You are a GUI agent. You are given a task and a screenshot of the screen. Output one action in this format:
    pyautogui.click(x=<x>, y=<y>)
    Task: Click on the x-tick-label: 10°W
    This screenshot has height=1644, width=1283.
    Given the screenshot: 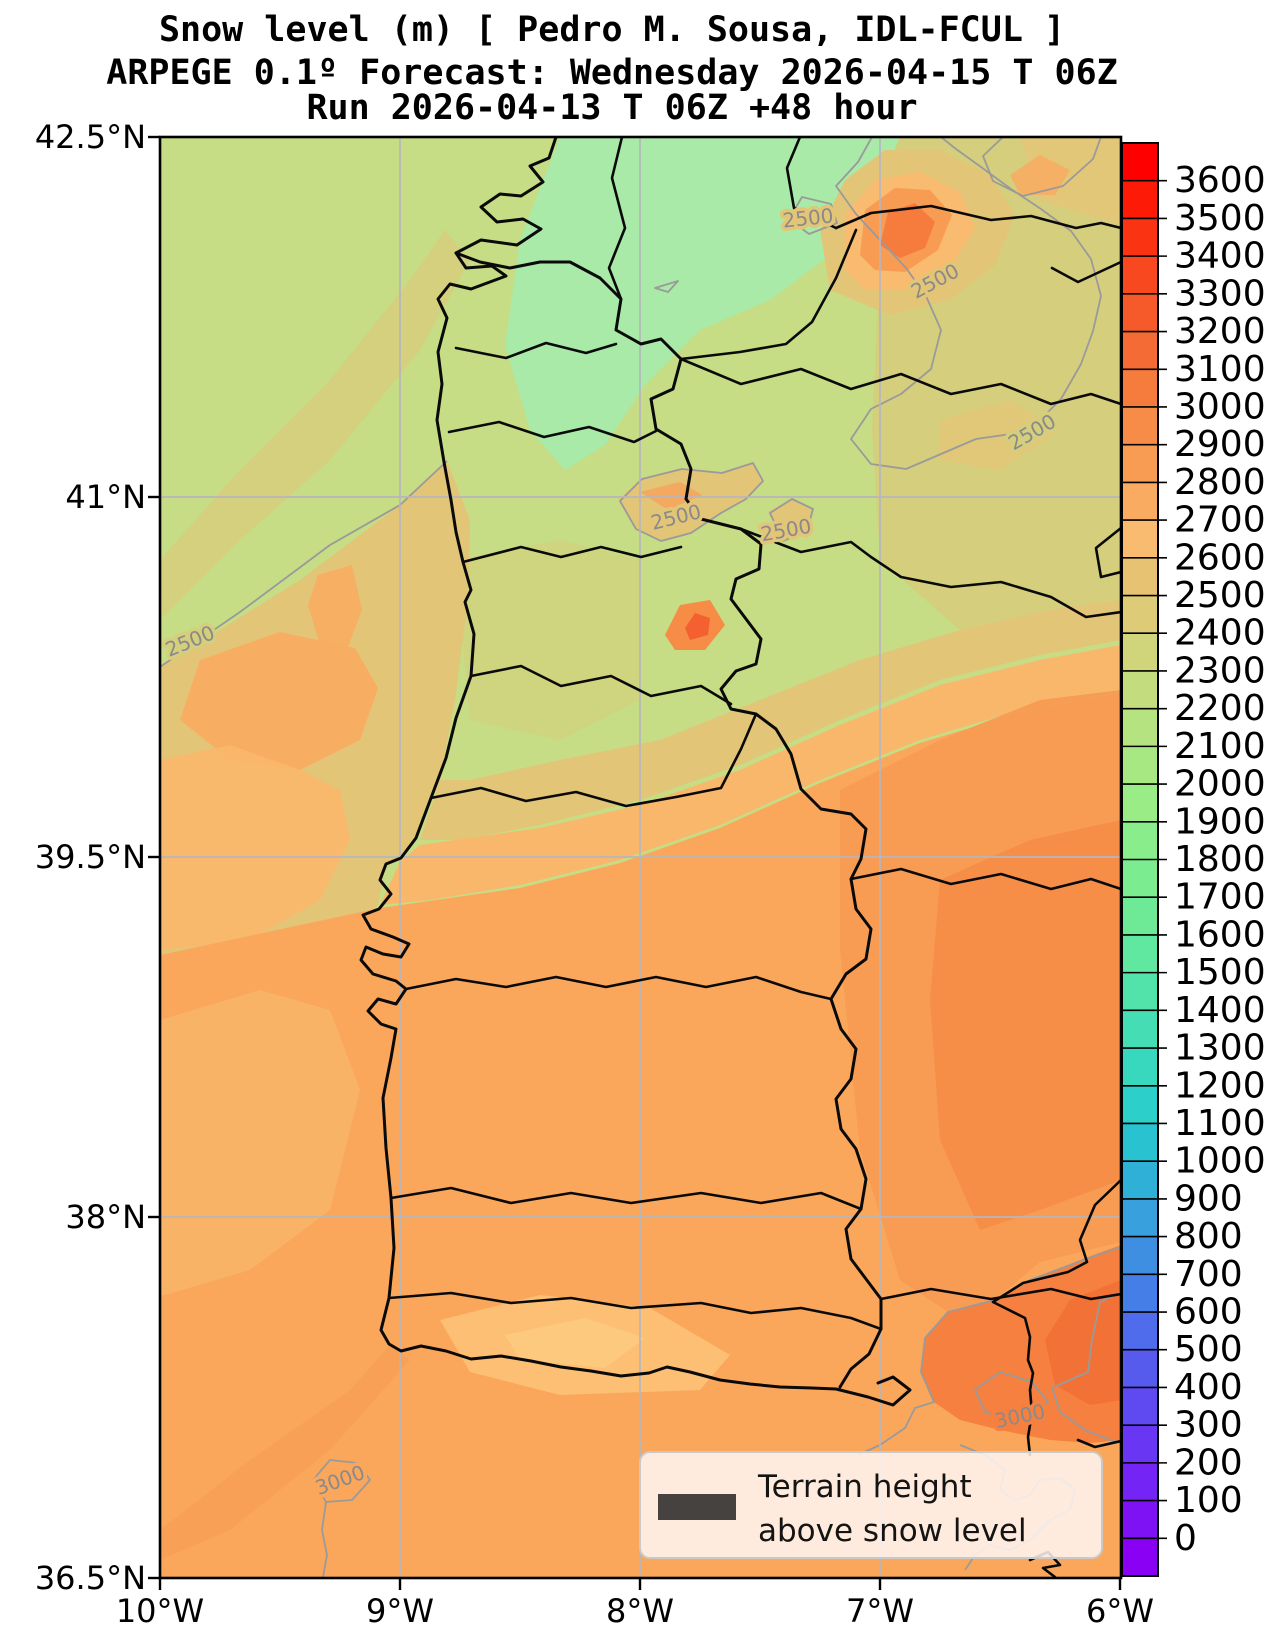 What is the action you would take?
    pyautogui.click(x=160, y=1611)
    